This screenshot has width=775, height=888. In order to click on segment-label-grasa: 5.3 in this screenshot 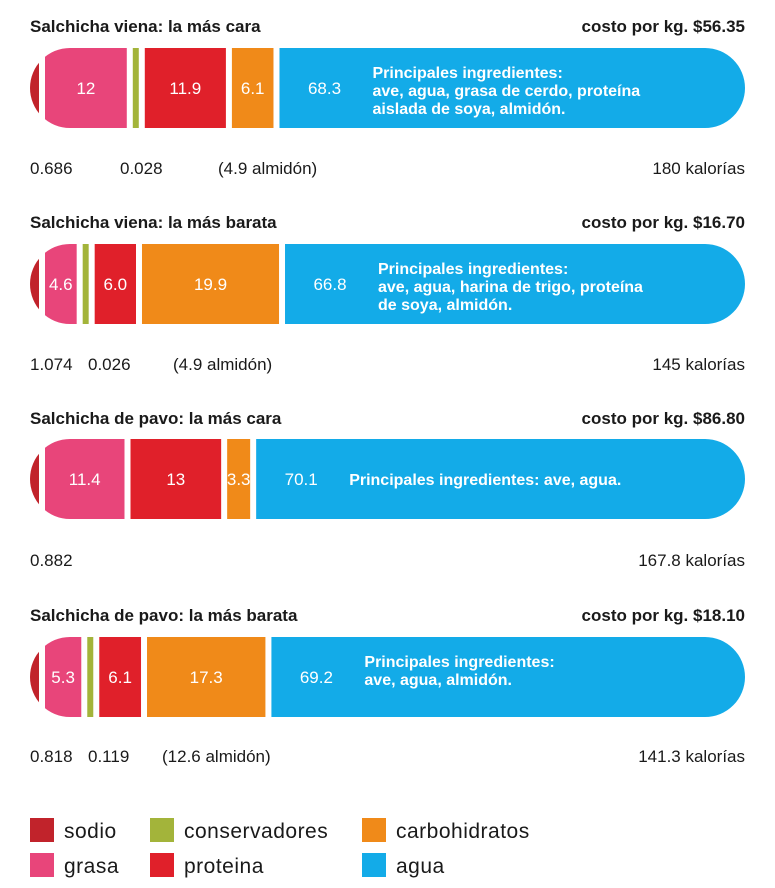, I will do `click(63, 677)`.